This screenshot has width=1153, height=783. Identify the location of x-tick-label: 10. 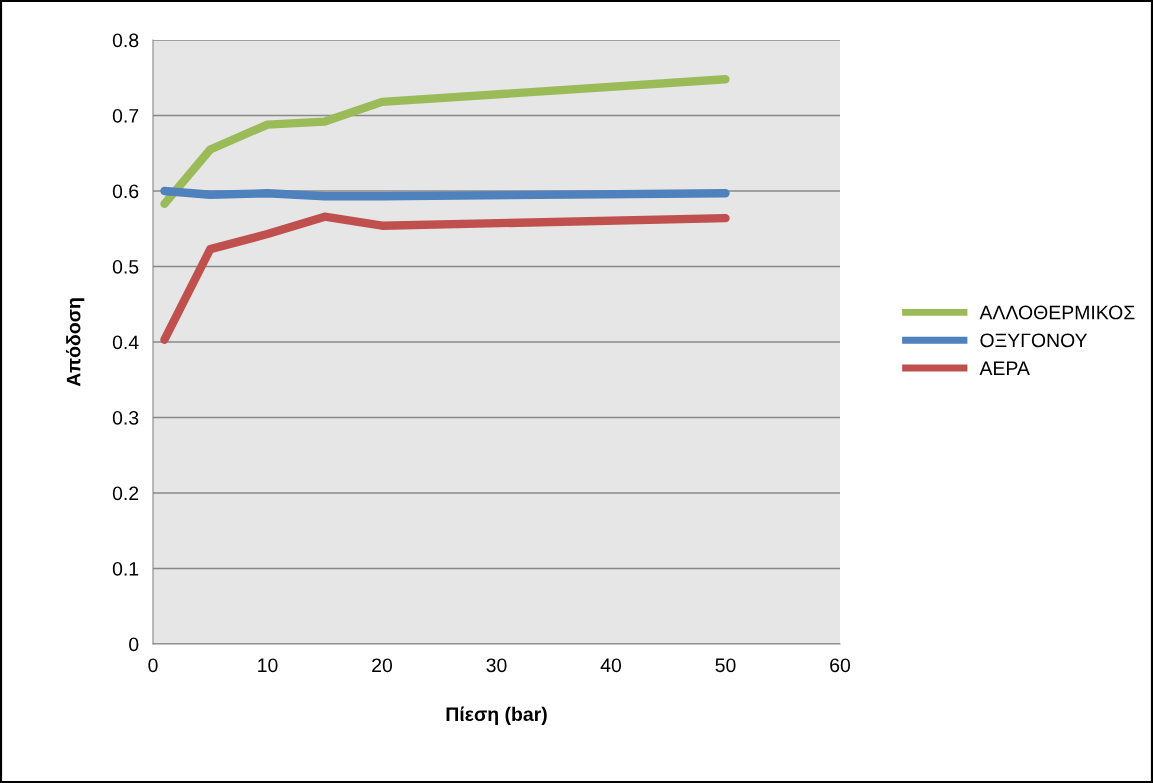
(268, 665).